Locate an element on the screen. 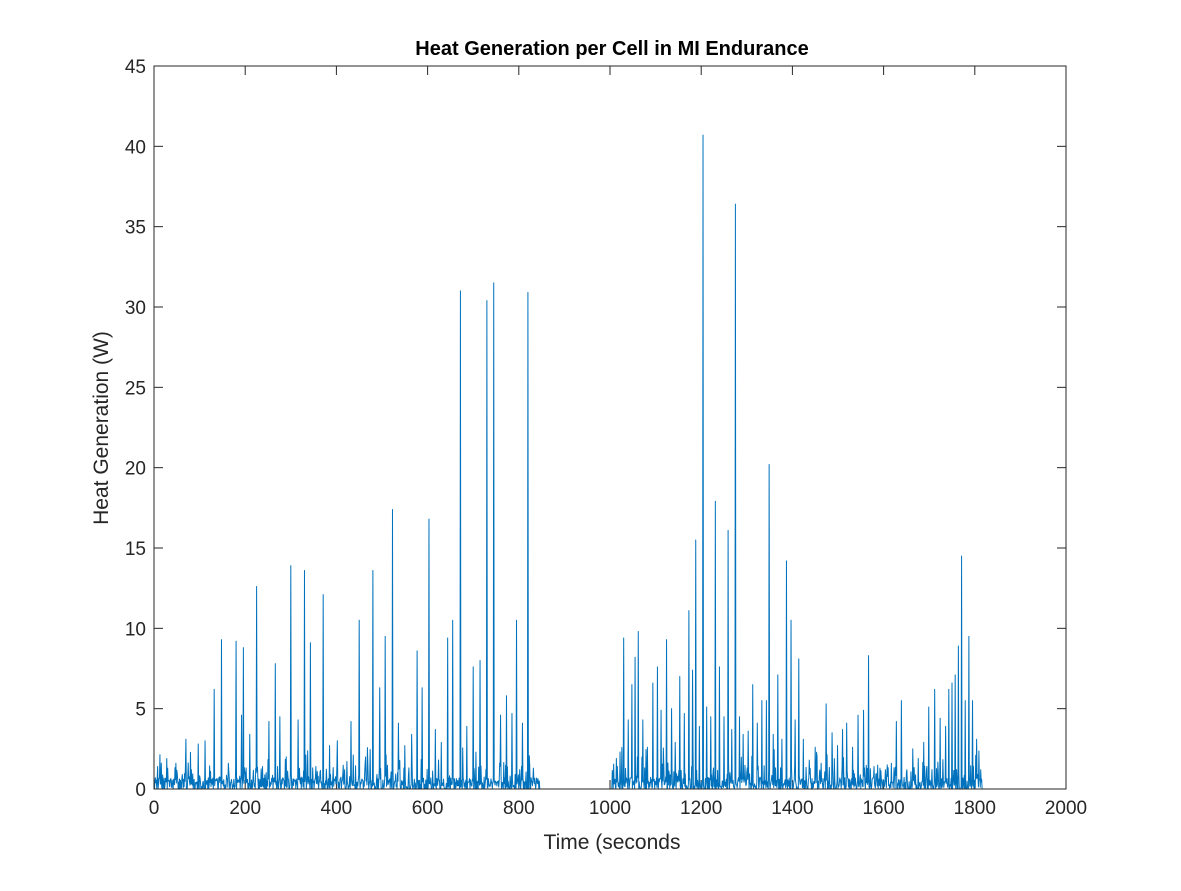 The image size is (1181, 891). y-tick-label: 15 is located at coordinates (135, 549).